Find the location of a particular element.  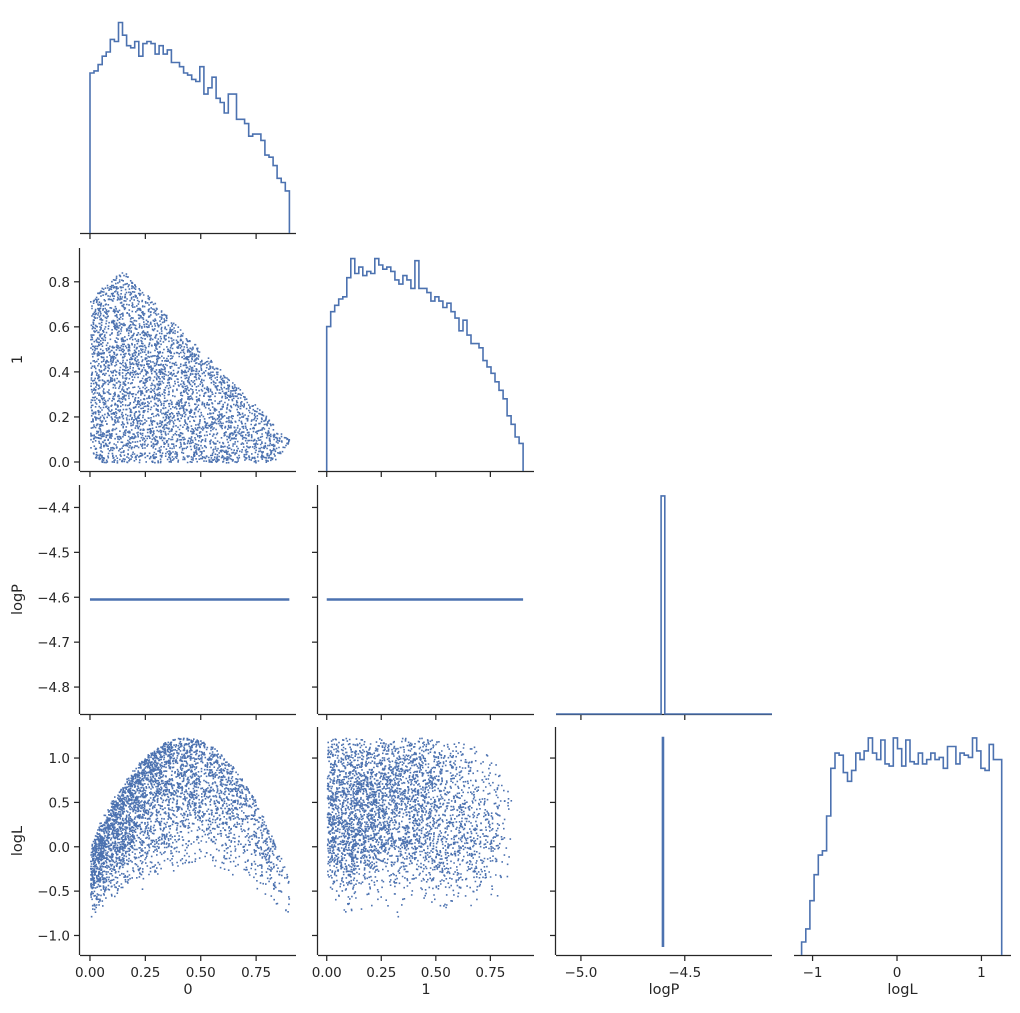

y-tick-label: −4.4 is located at coordinates (53, 508).